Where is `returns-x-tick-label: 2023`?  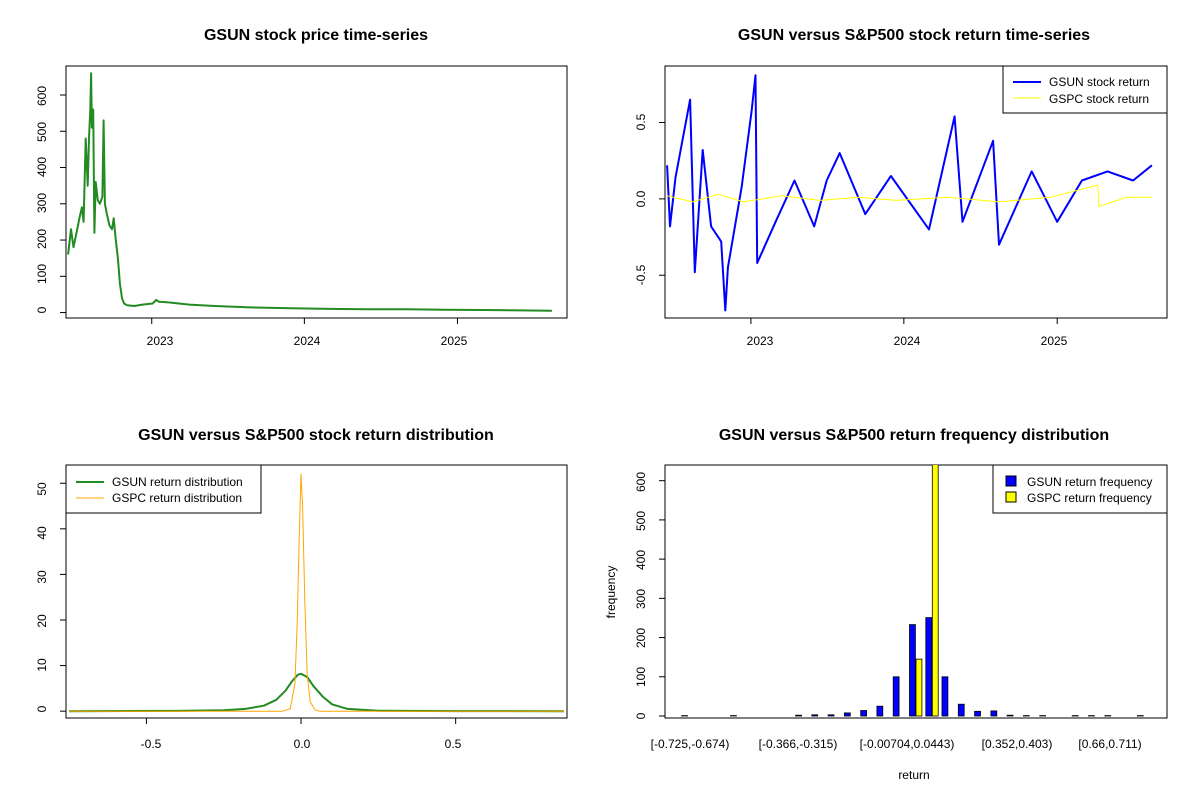
returns-x-tick-label: 2023 is located at coordinates (760, 341).